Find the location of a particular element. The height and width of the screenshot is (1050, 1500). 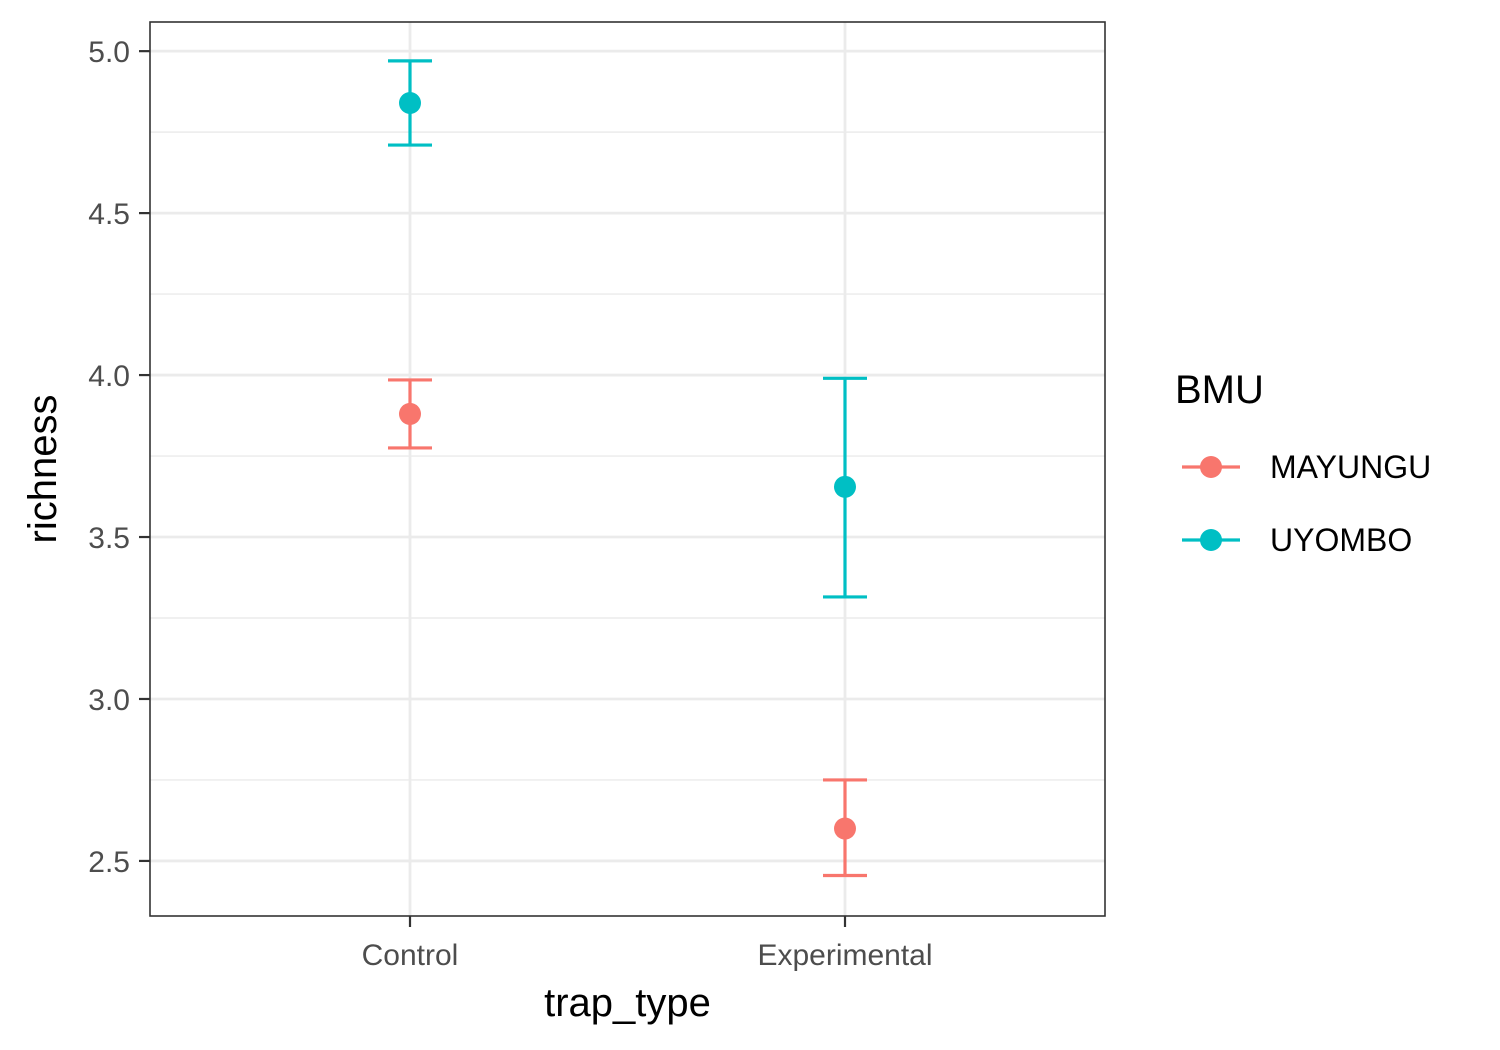

y-tick-label: 3.5 is located at coordinates (109, 538).